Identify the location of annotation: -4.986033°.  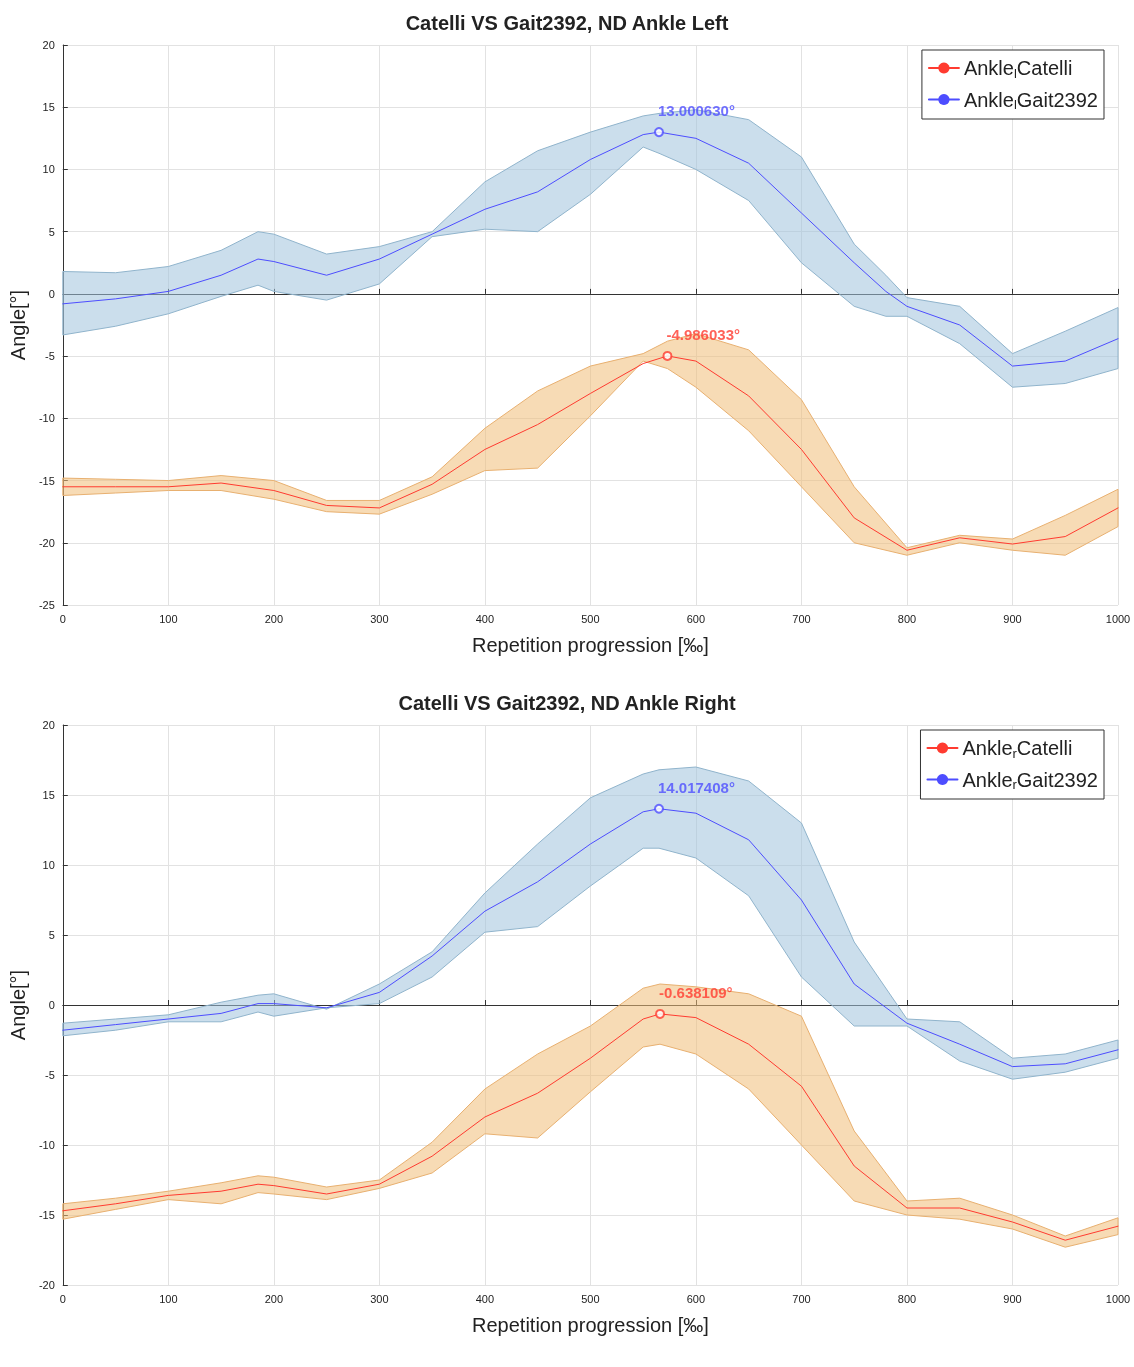
(703, 334).